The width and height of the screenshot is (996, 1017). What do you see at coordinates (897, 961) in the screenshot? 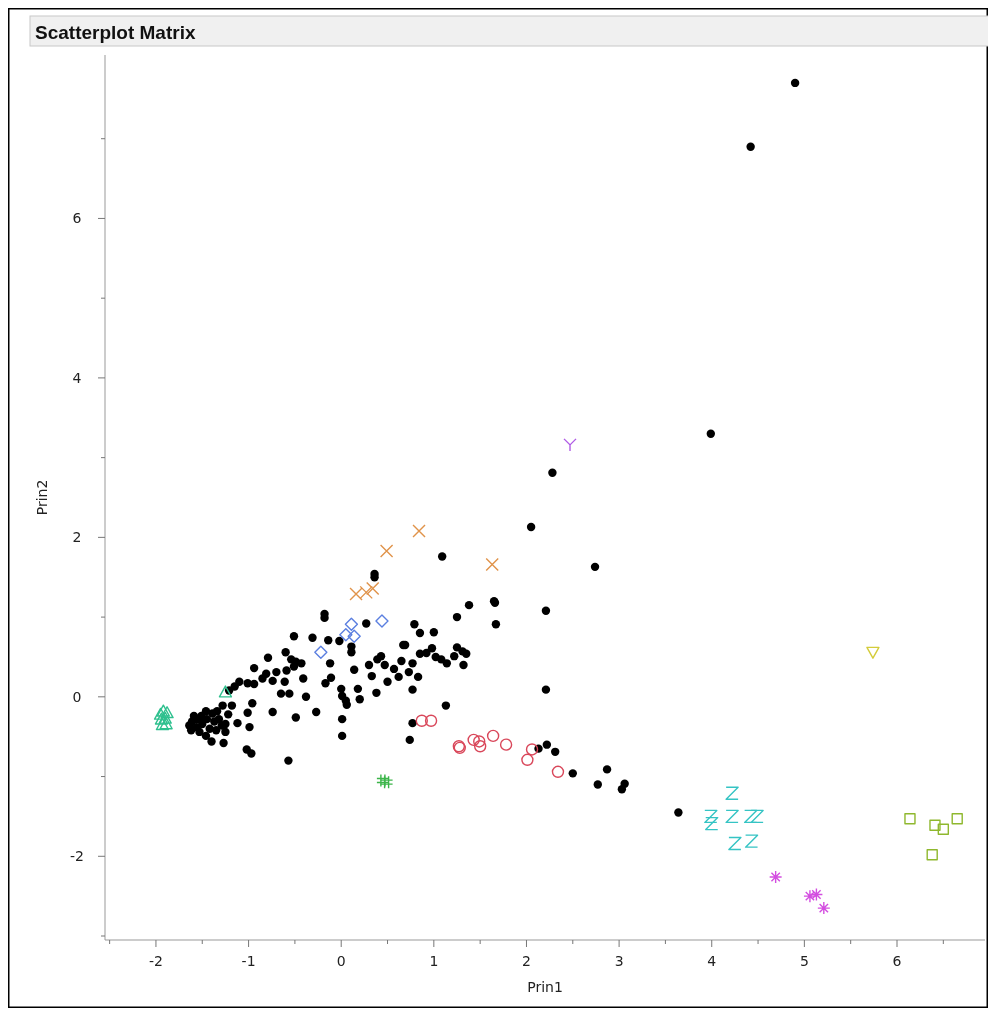
I see `x-tick-label: 6` at bounding box center [897, 961].